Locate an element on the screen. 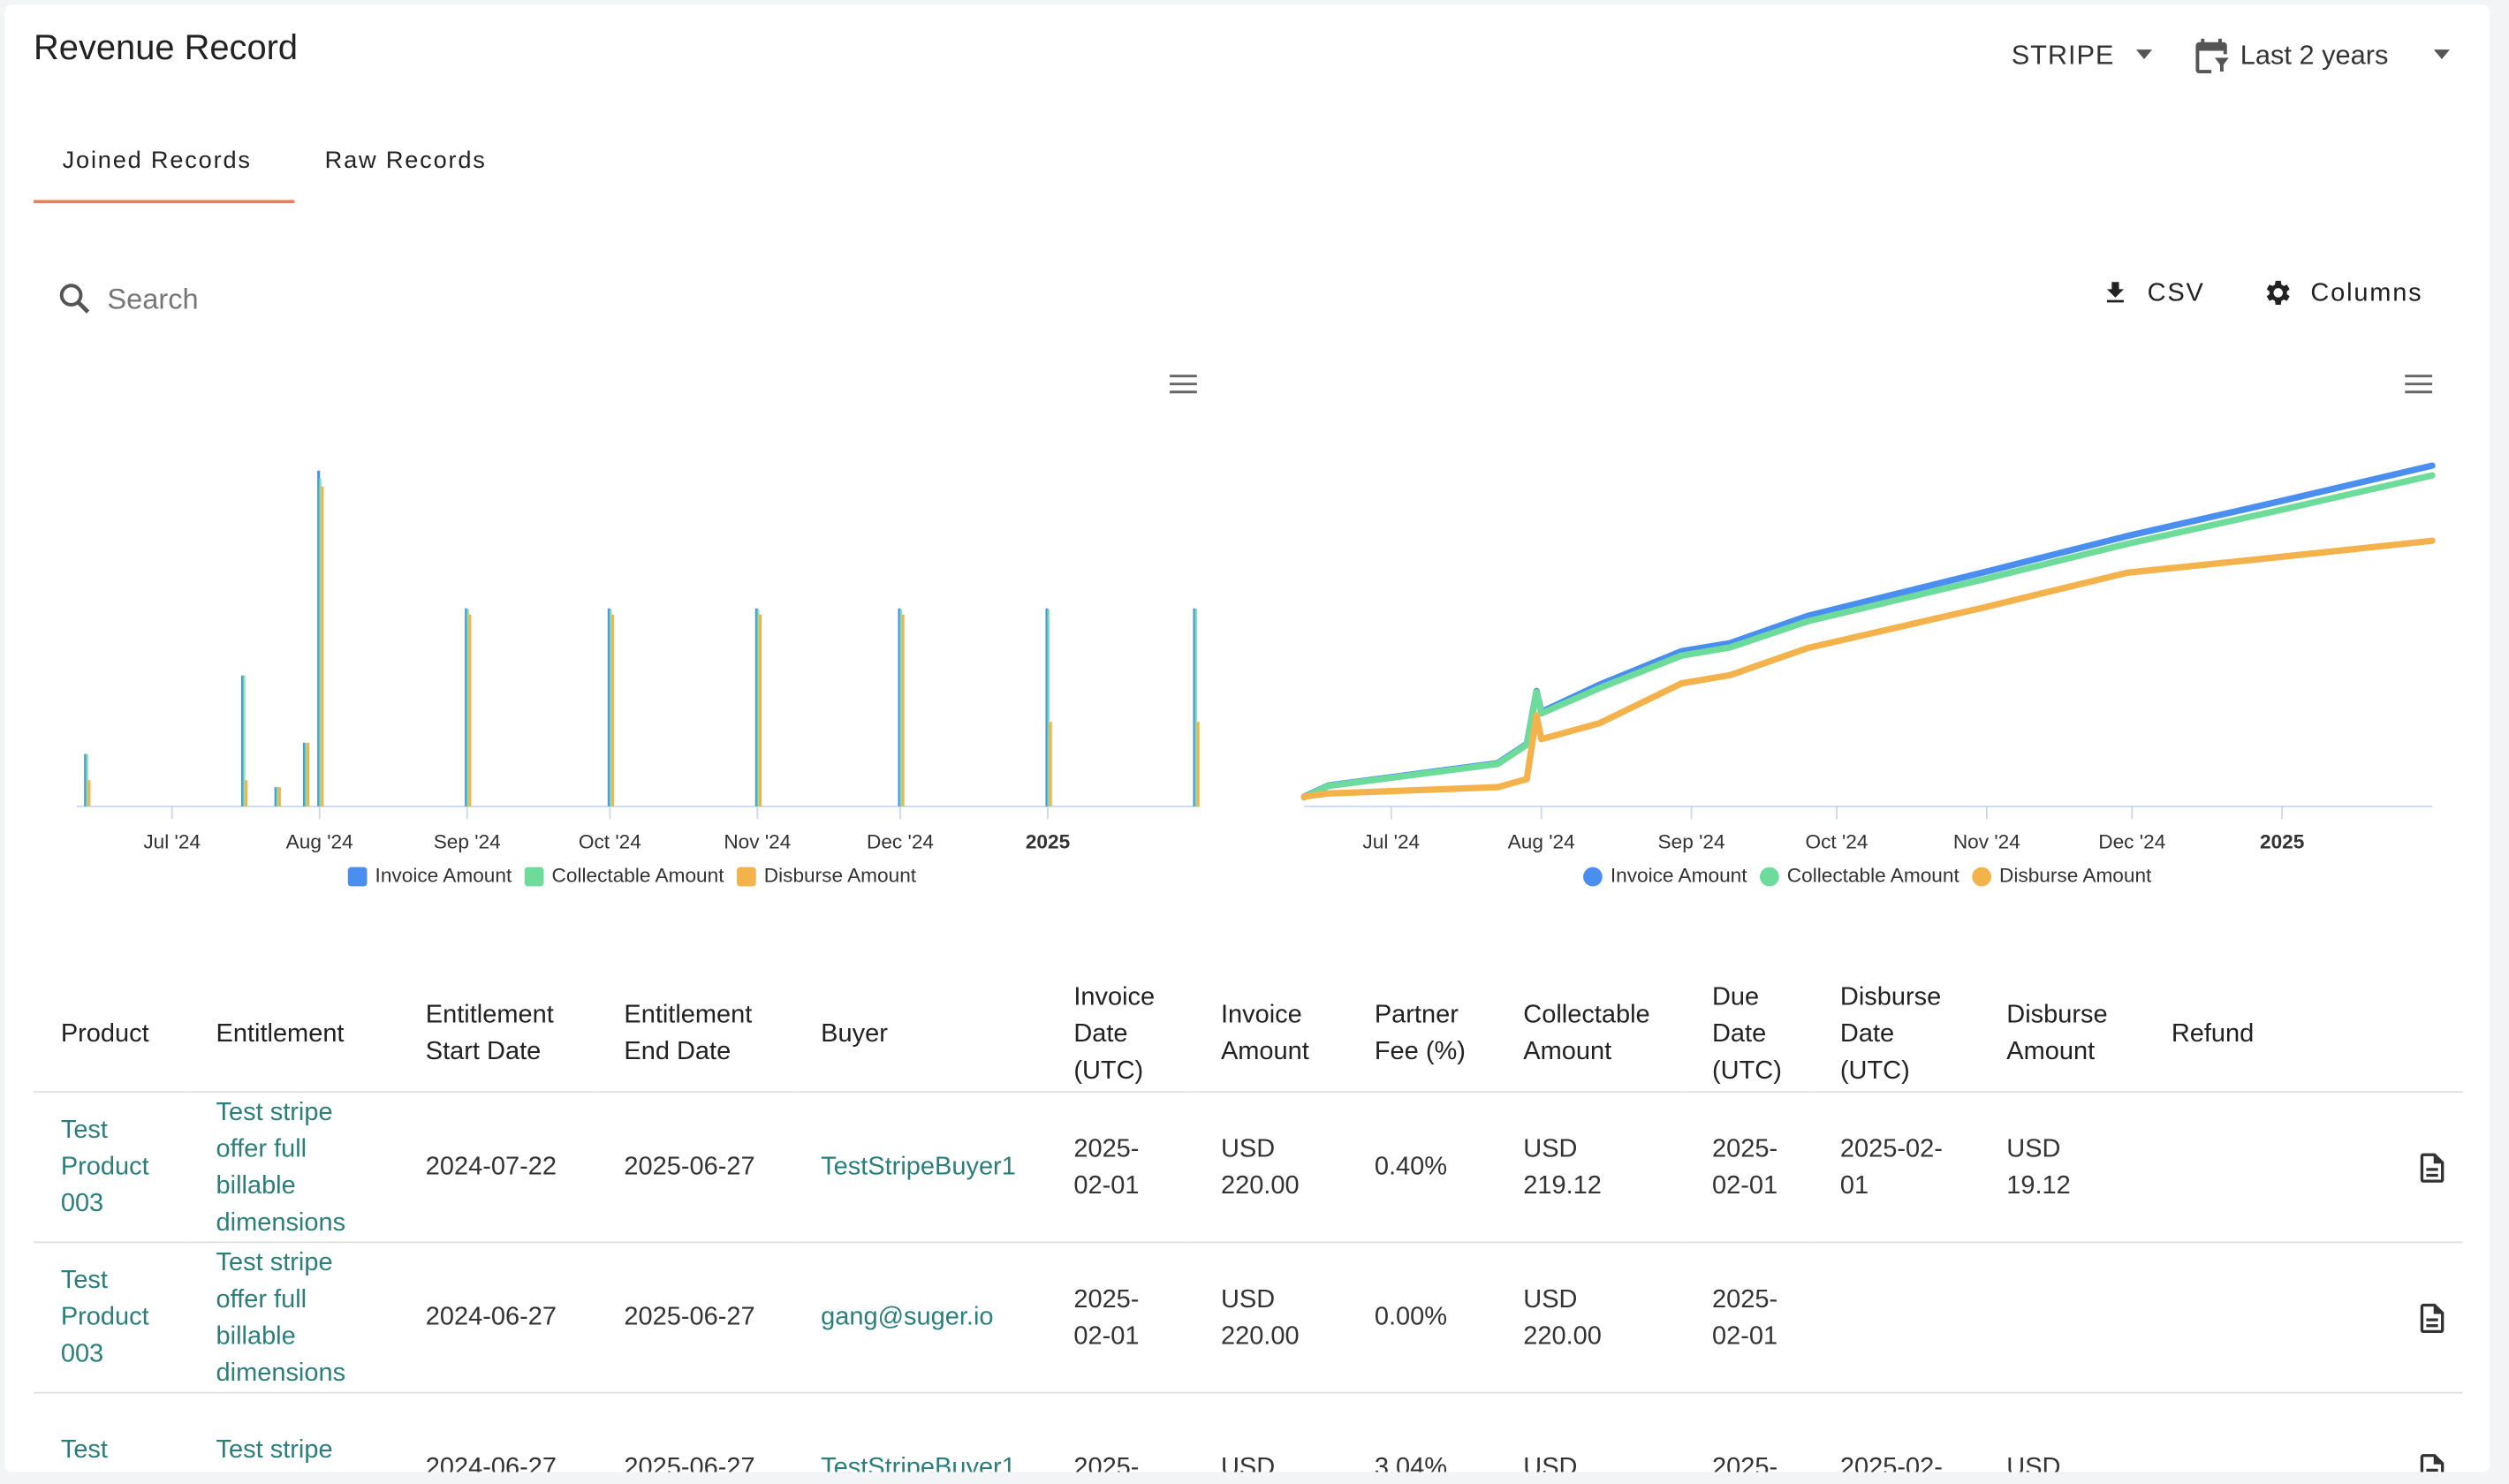 This screenshot has width=2509, height=1484. gear-icon is located at coordinates (2277, 292).